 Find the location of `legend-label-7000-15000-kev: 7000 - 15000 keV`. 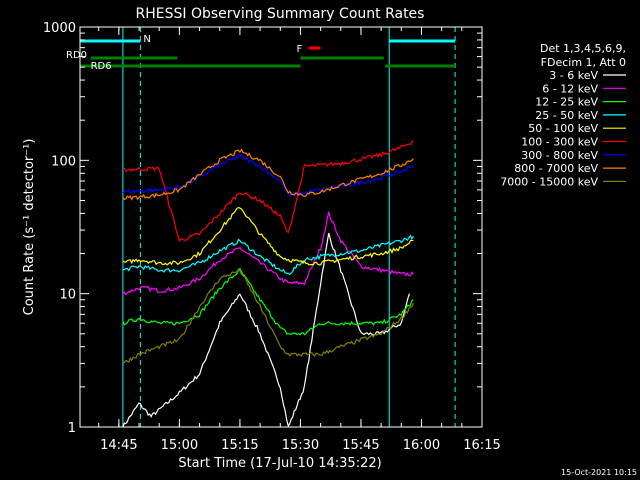

legend-label-7000-15000-kev: 7000 - 15000 keV is located at coordinates (549, 181).